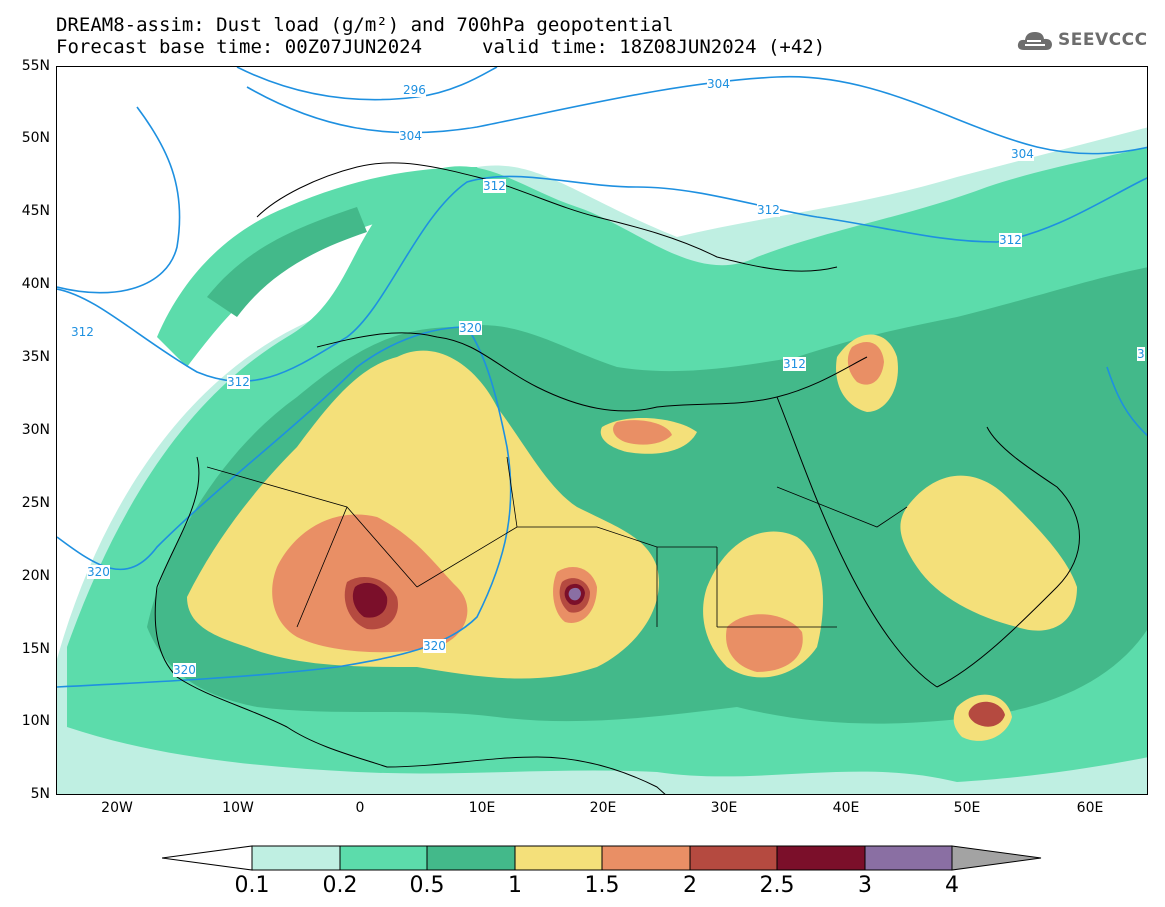 The width and height of the screenshot is (1165, 907). Describe the element at coordinates (996, 858) in the screenshot. I see `colorbar-max-triangle` at that location.